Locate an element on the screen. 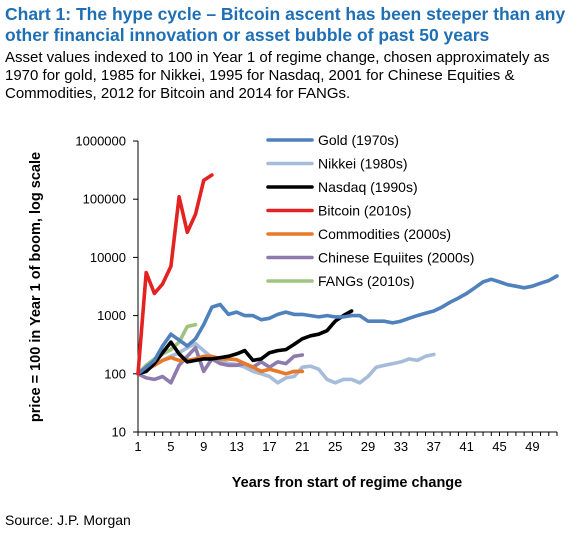 This screenshot has height=543, width=578. y-axis-label: price = 100 in Year 1 of boom, log scale is located at coordinates (36, 287).